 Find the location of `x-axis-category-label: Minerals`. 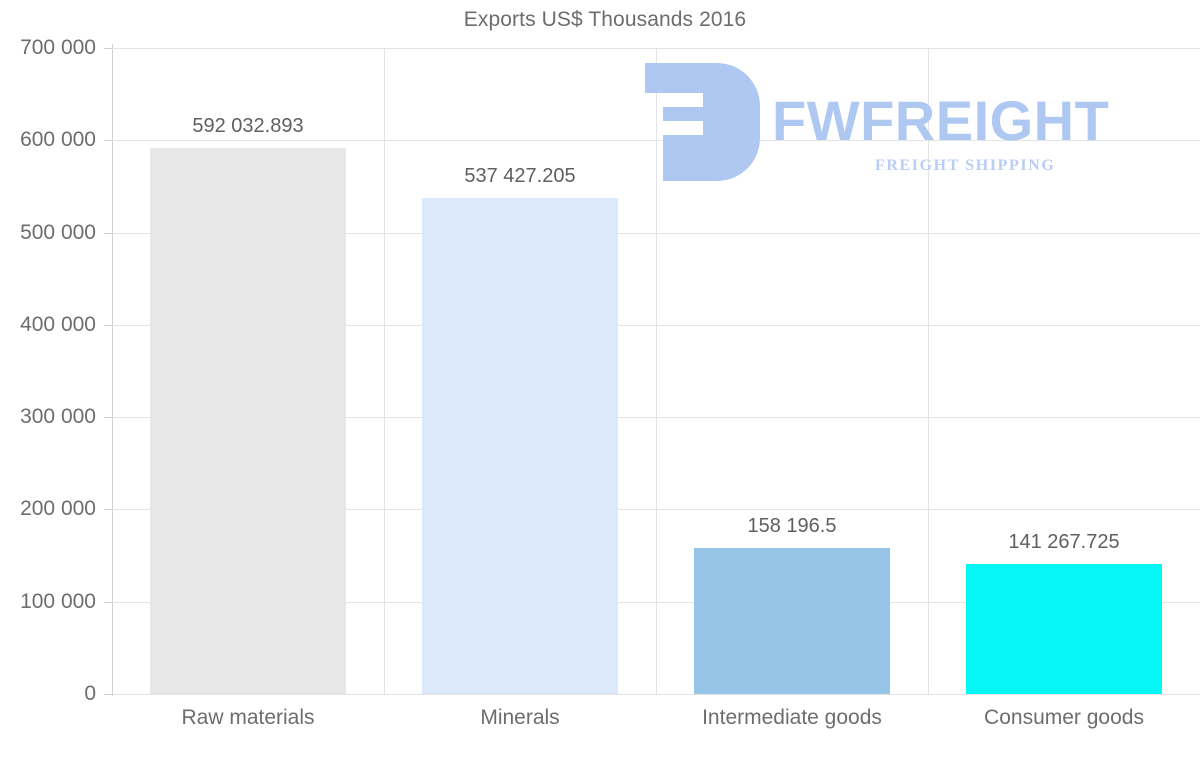

x-axis-category-label: Minerals is located at coordinates (520, 717).